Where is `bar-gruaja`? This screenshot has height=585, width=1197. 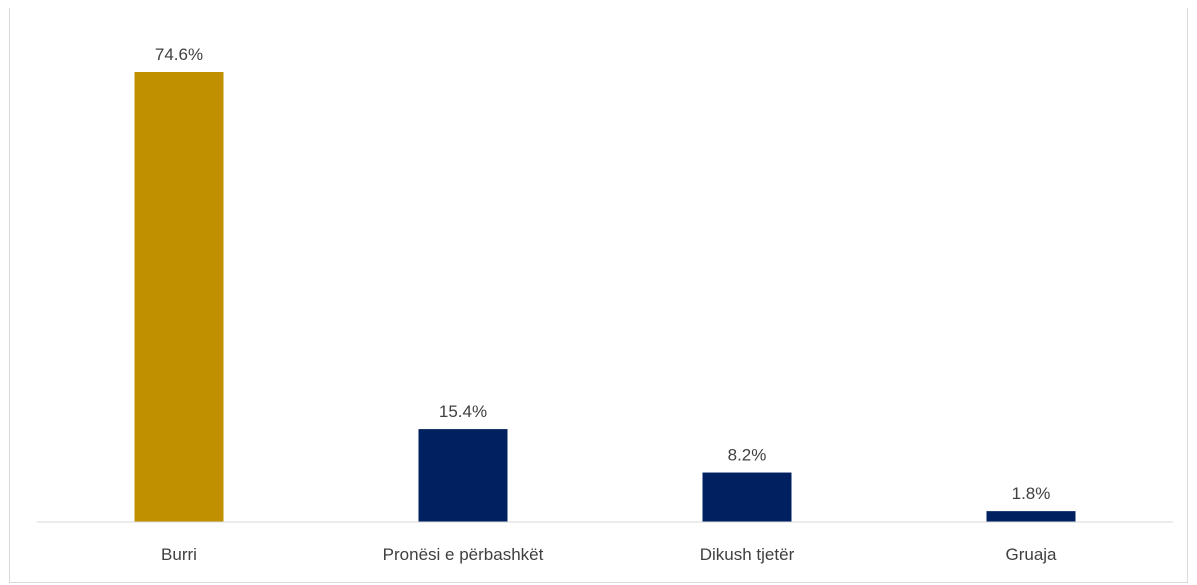
bar-gruaja is located at coordinates (1031, 516).